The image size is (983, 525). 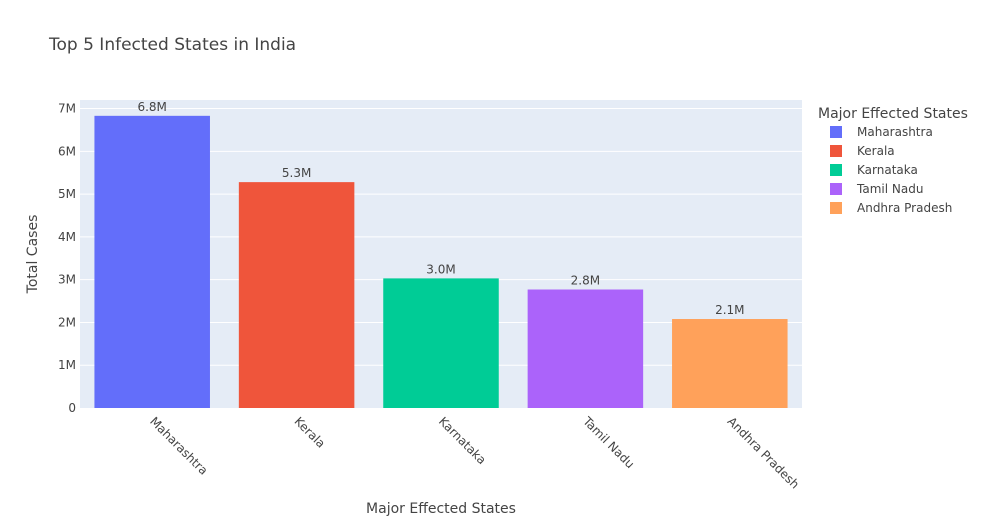 I want to click on legend-item-label: Andhra Pradesh, so click(x=904, y=208).